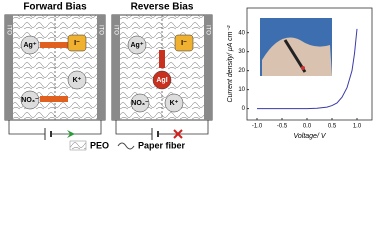 Image resolution: width=378 pixels, height=240 pixels. I want to click on y-tick-label: 10, so click(241, 90).